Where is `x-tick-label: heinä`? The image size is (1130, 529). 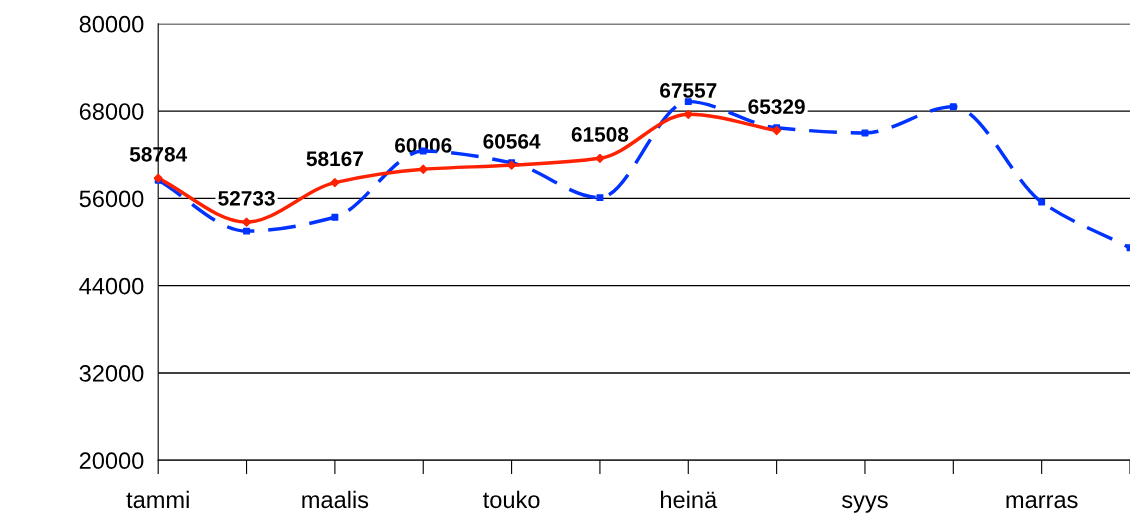
x-tick-label: heinä is located at coordinates (689, 499).